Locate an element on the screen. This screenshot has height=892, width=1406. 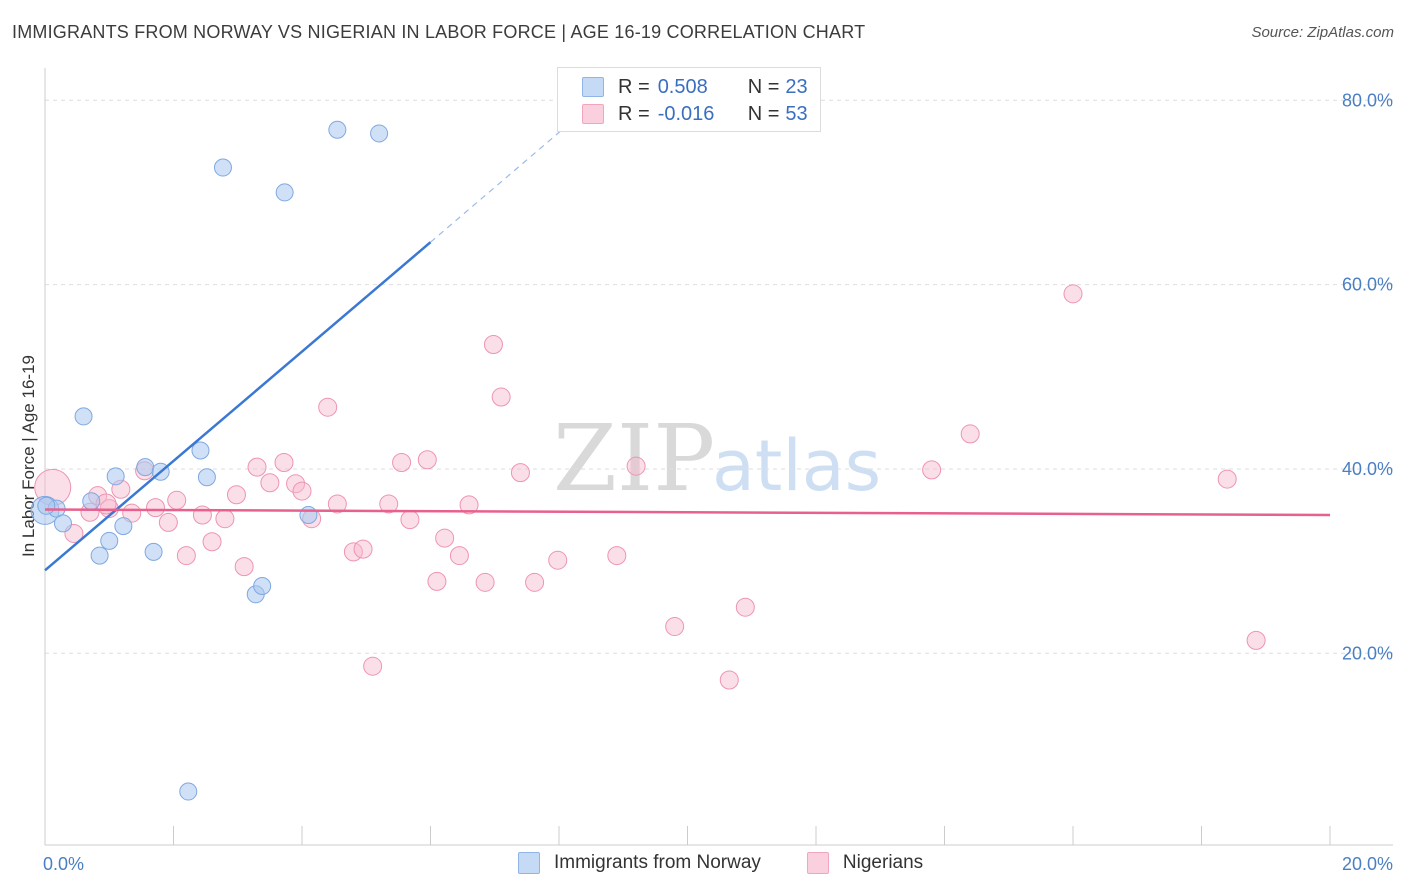
legend-row-norway: R = 0.508 N = 23 is located at coordinates (695, 87).